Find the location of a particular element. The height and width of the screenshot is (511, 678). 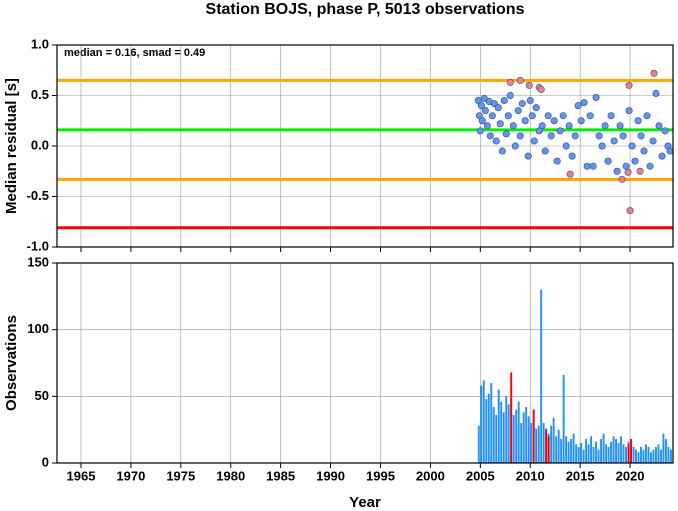

y-tick-label: -0.5 is located at coordinates (38, 195).